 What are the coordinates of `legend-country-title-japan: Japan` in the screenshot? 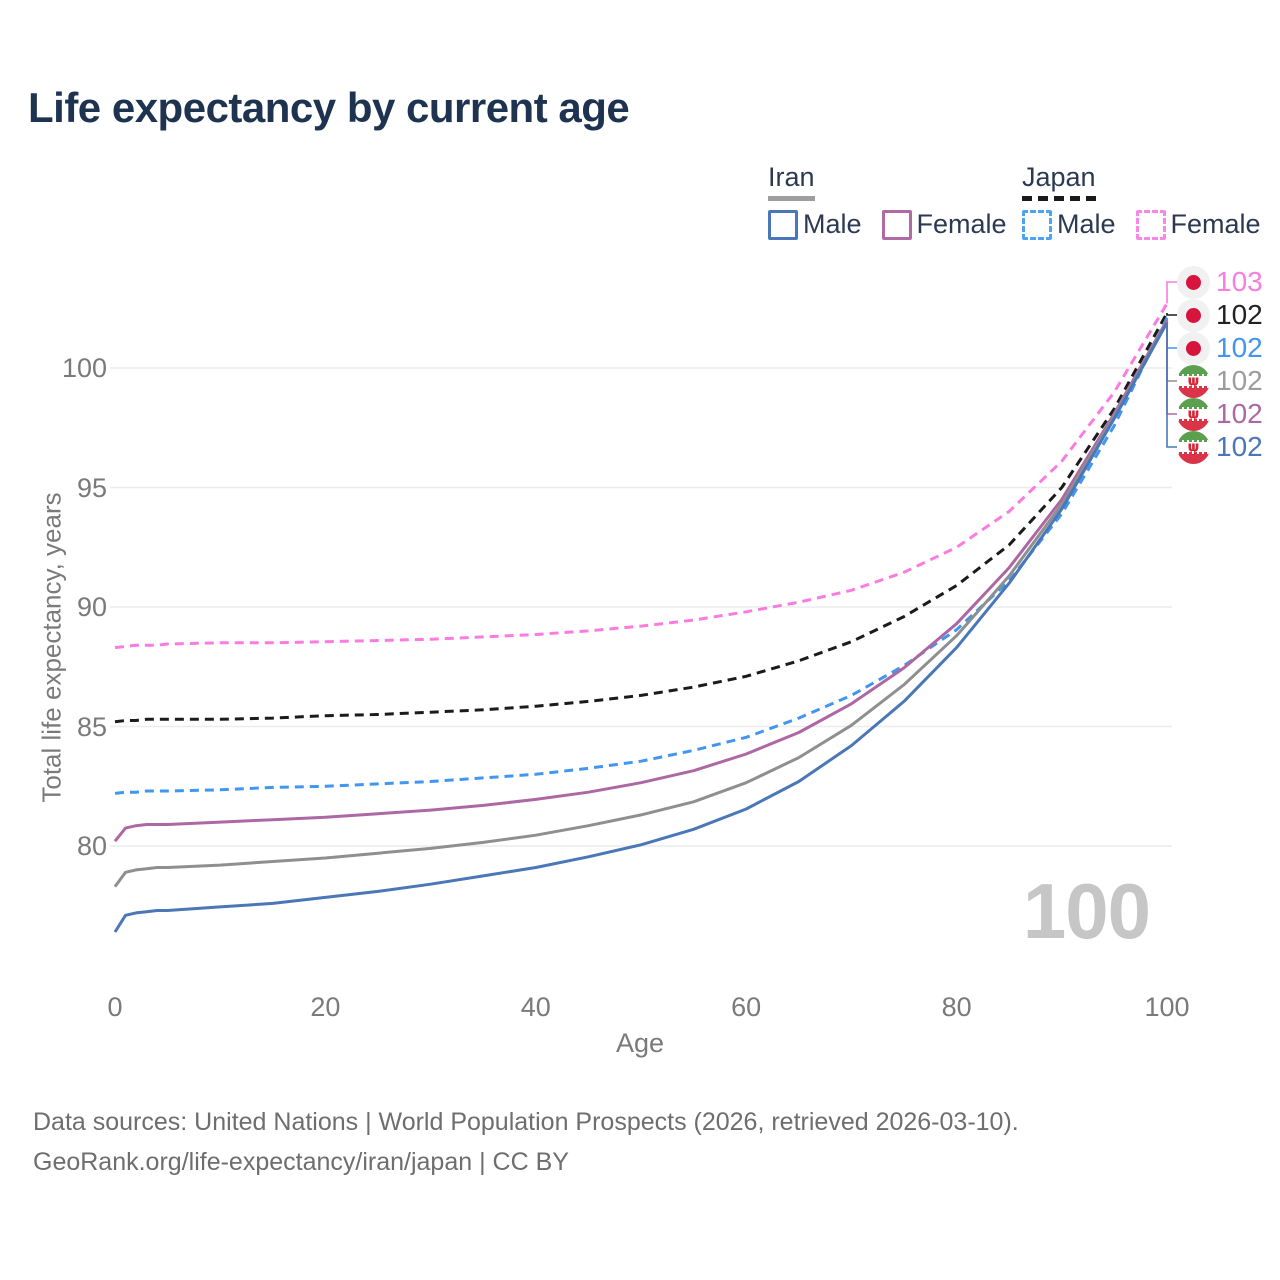 It's located at (1059, 181).